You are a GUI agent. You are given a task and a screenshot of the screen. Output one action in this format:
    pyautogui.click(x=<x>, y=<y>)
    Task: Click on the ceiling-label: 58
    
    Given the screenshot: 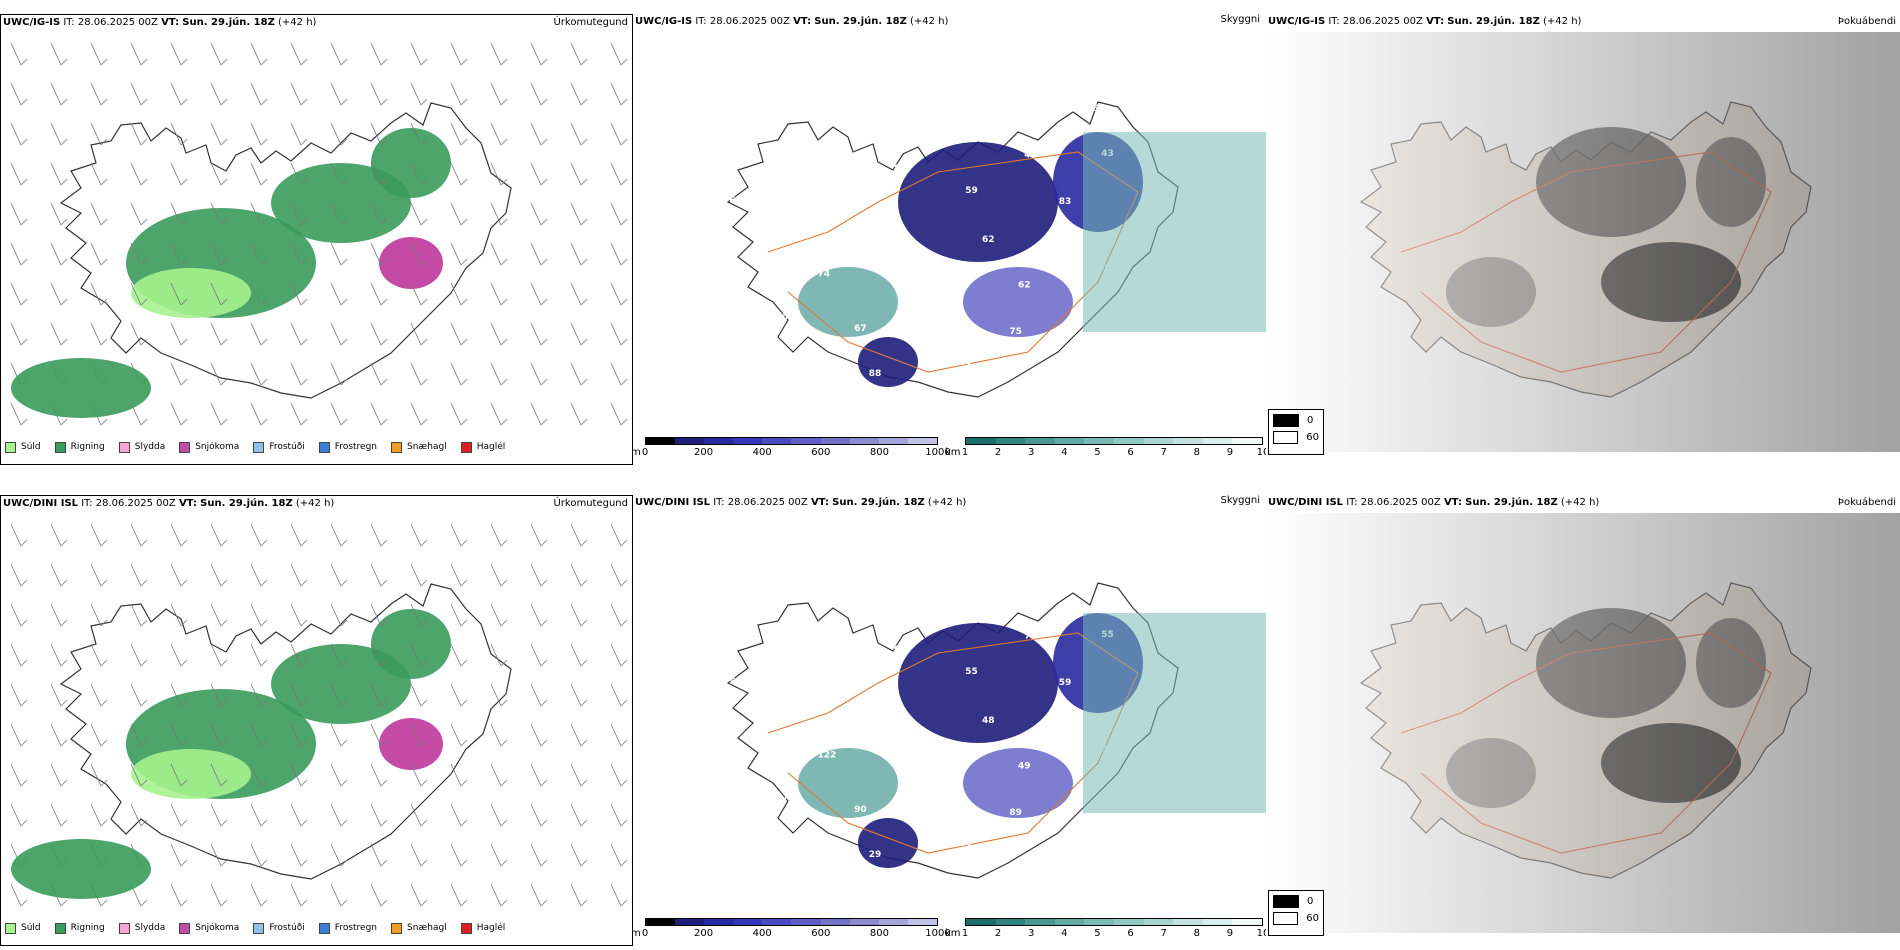 What is the action you would take?
    pyautogui.click(x=735, y=682)
    